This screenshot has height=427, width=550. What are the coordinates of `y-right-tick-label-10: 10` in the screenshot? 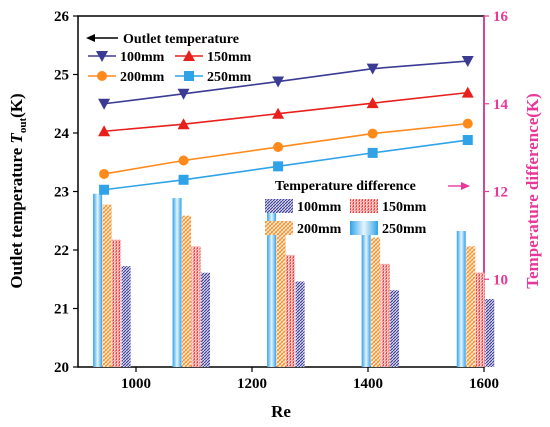 It's located at (500, 280).